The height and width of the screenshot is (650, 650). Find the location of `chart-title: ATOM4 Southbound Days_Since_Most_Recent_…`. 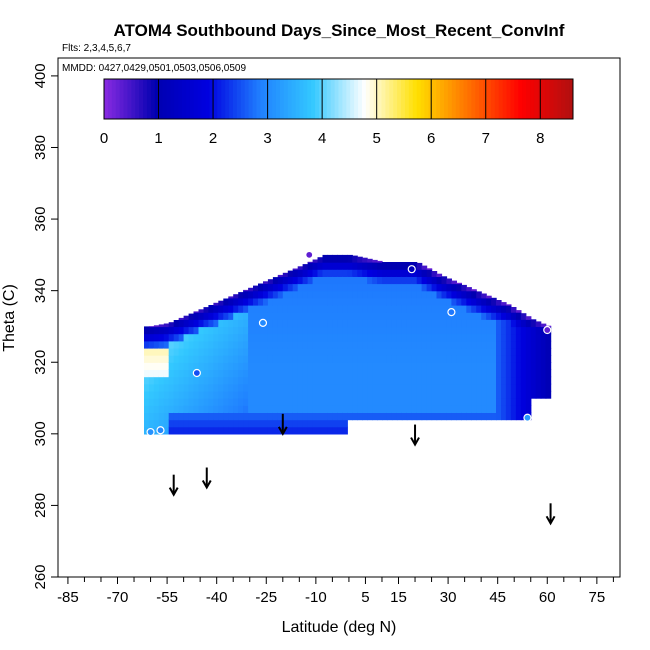

chart-title: ATOM4 Southbound Days_Since_Most_Recent_… is located at coordinates (339, 30).